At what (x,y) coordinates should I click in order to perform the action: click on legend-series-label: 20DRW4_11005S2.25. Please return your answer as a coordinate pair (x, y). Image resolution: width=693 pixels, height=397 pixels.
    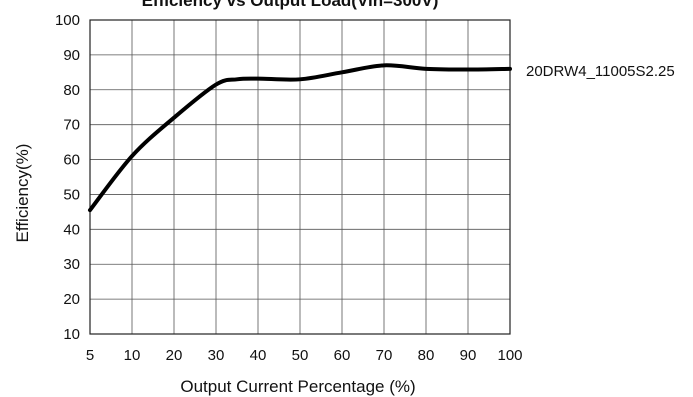
    Looking at the image, I should click on (600, 71).